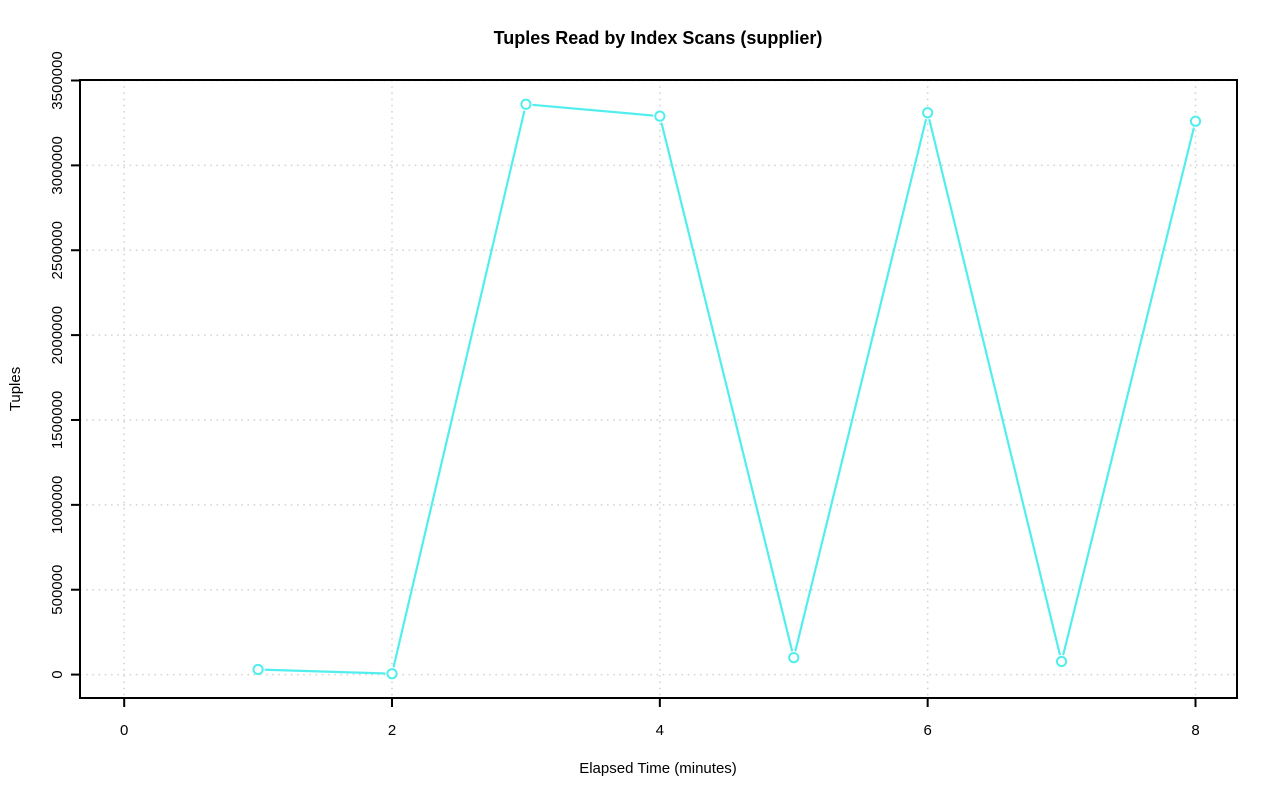 Image resolution: width=1280 pixels, height=801 pixels. I want to click on y-tick-label: 0, so click(57, 674).